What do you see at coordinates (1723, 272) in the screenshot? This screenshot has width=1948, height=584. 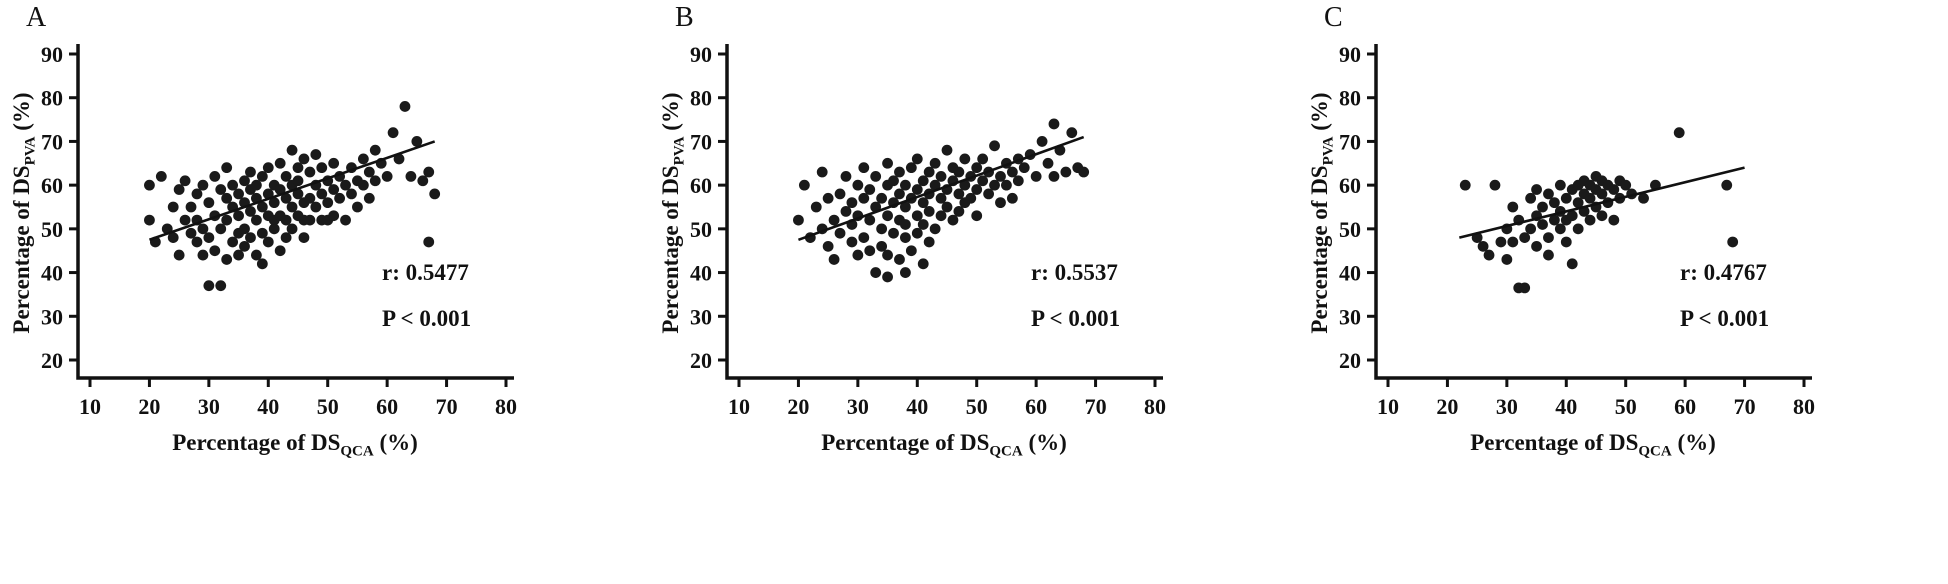 I see `correlation-r-value: r: 0.4767` at bounding box center [1723, 272].